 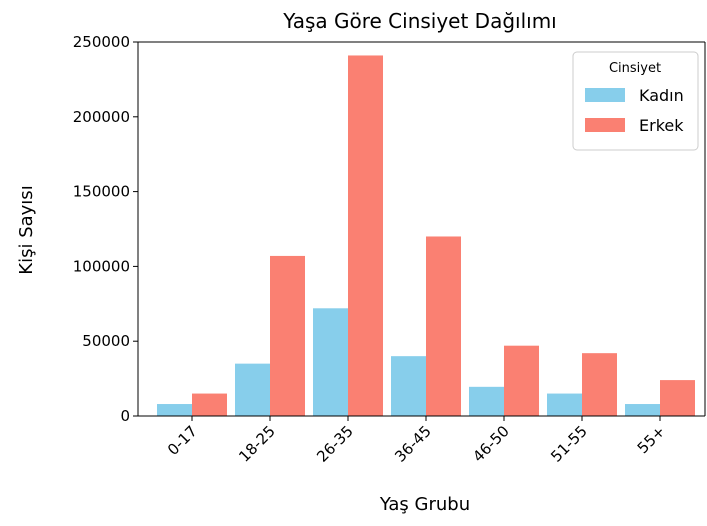 I want to click on legend-title: Cinsiyet, so click(x=635, y=68).